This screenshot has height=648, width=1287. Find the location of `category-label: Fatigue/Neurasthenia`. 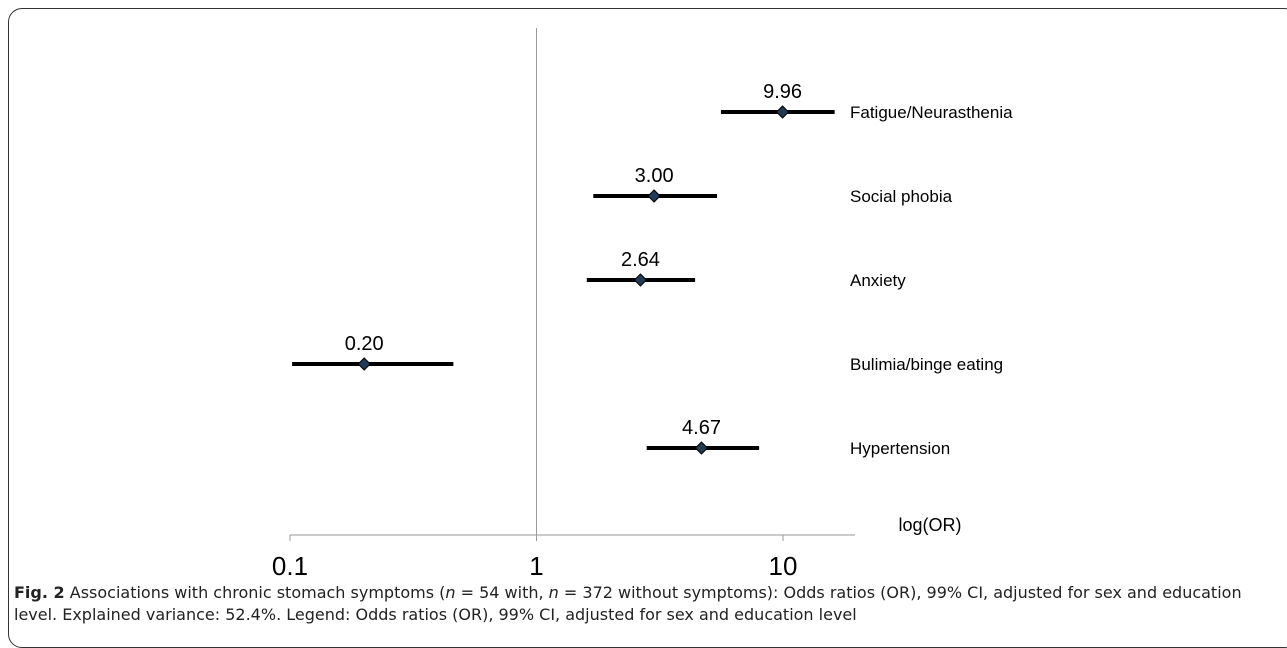

category-label: Fatigue/Neurasthenia is located at coordinates (931, 112).